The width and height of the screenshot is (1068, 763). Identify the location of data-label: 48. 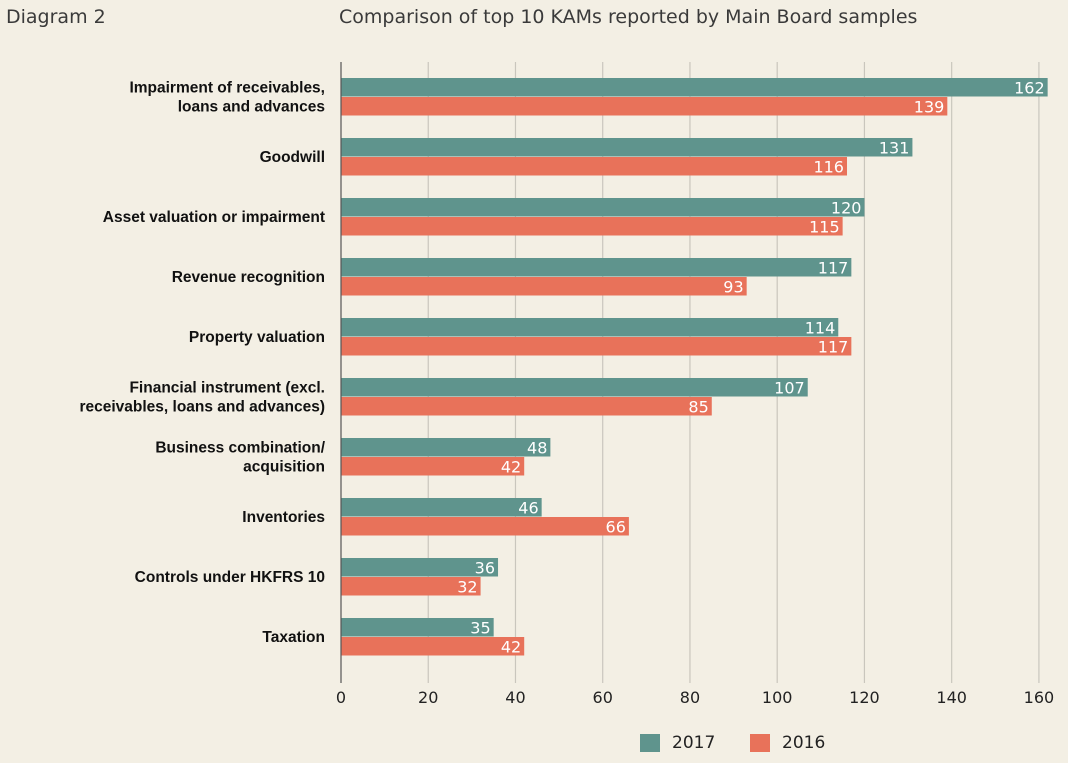
(537, 448).